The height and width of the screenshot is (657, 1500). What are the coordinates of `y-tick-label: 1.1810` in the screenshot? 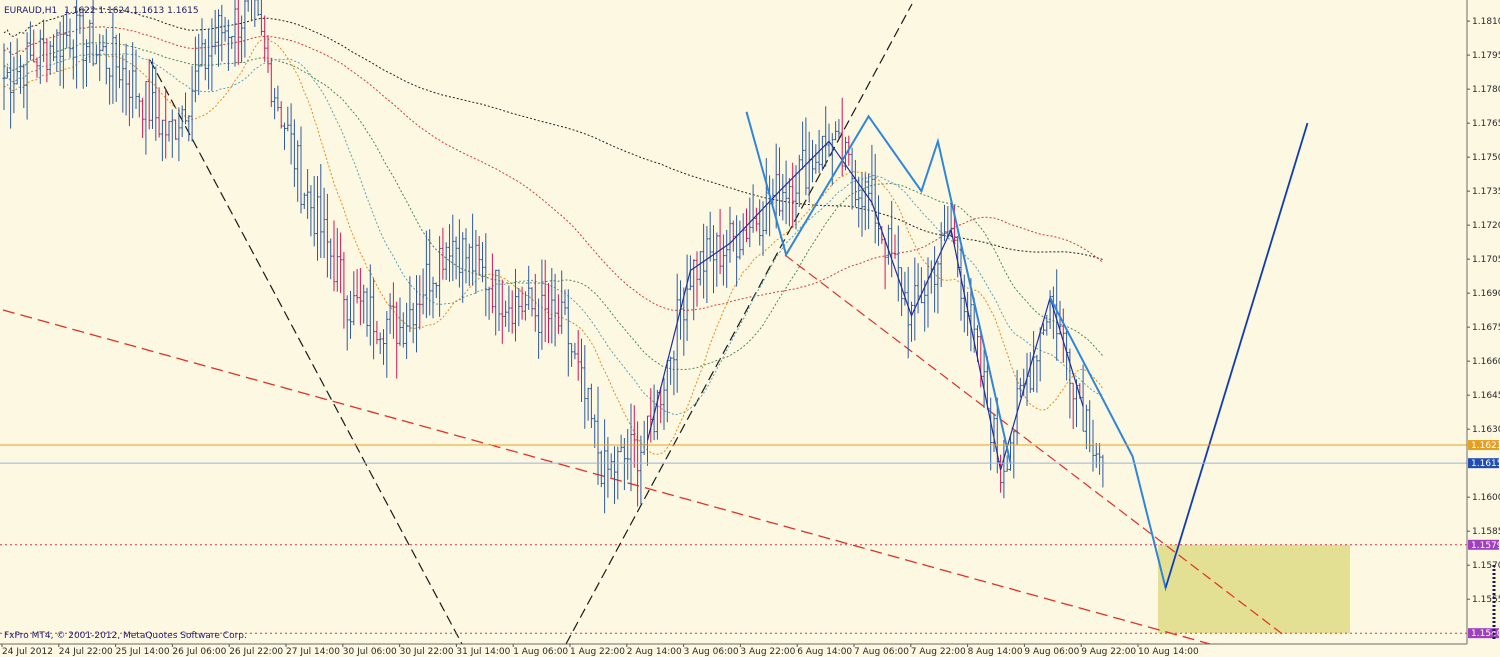 It's located at (1486, 22).